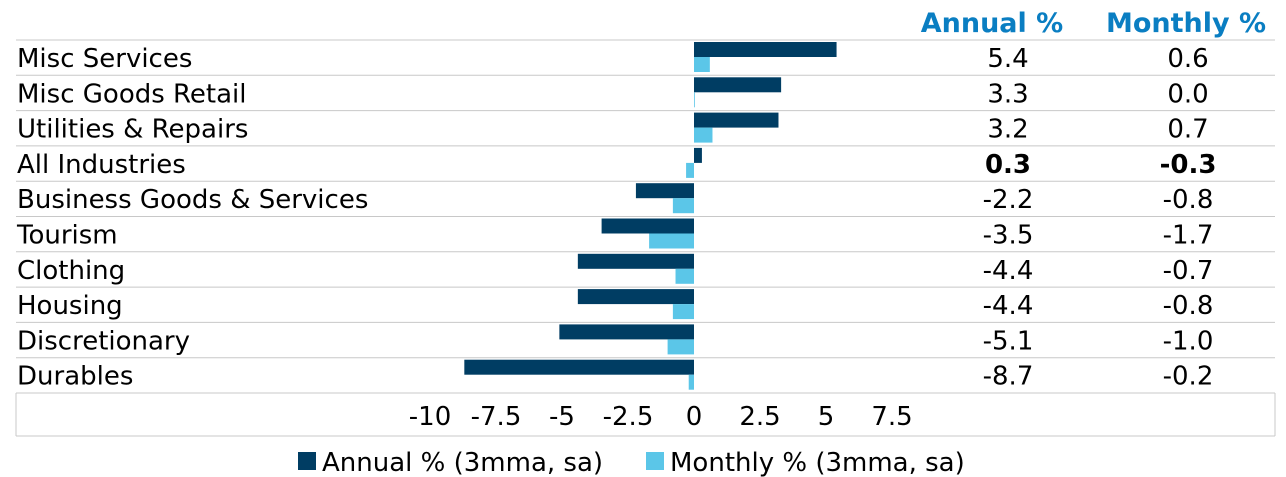  I want to click on monthly-value: 0.6, so click(1187, 59).